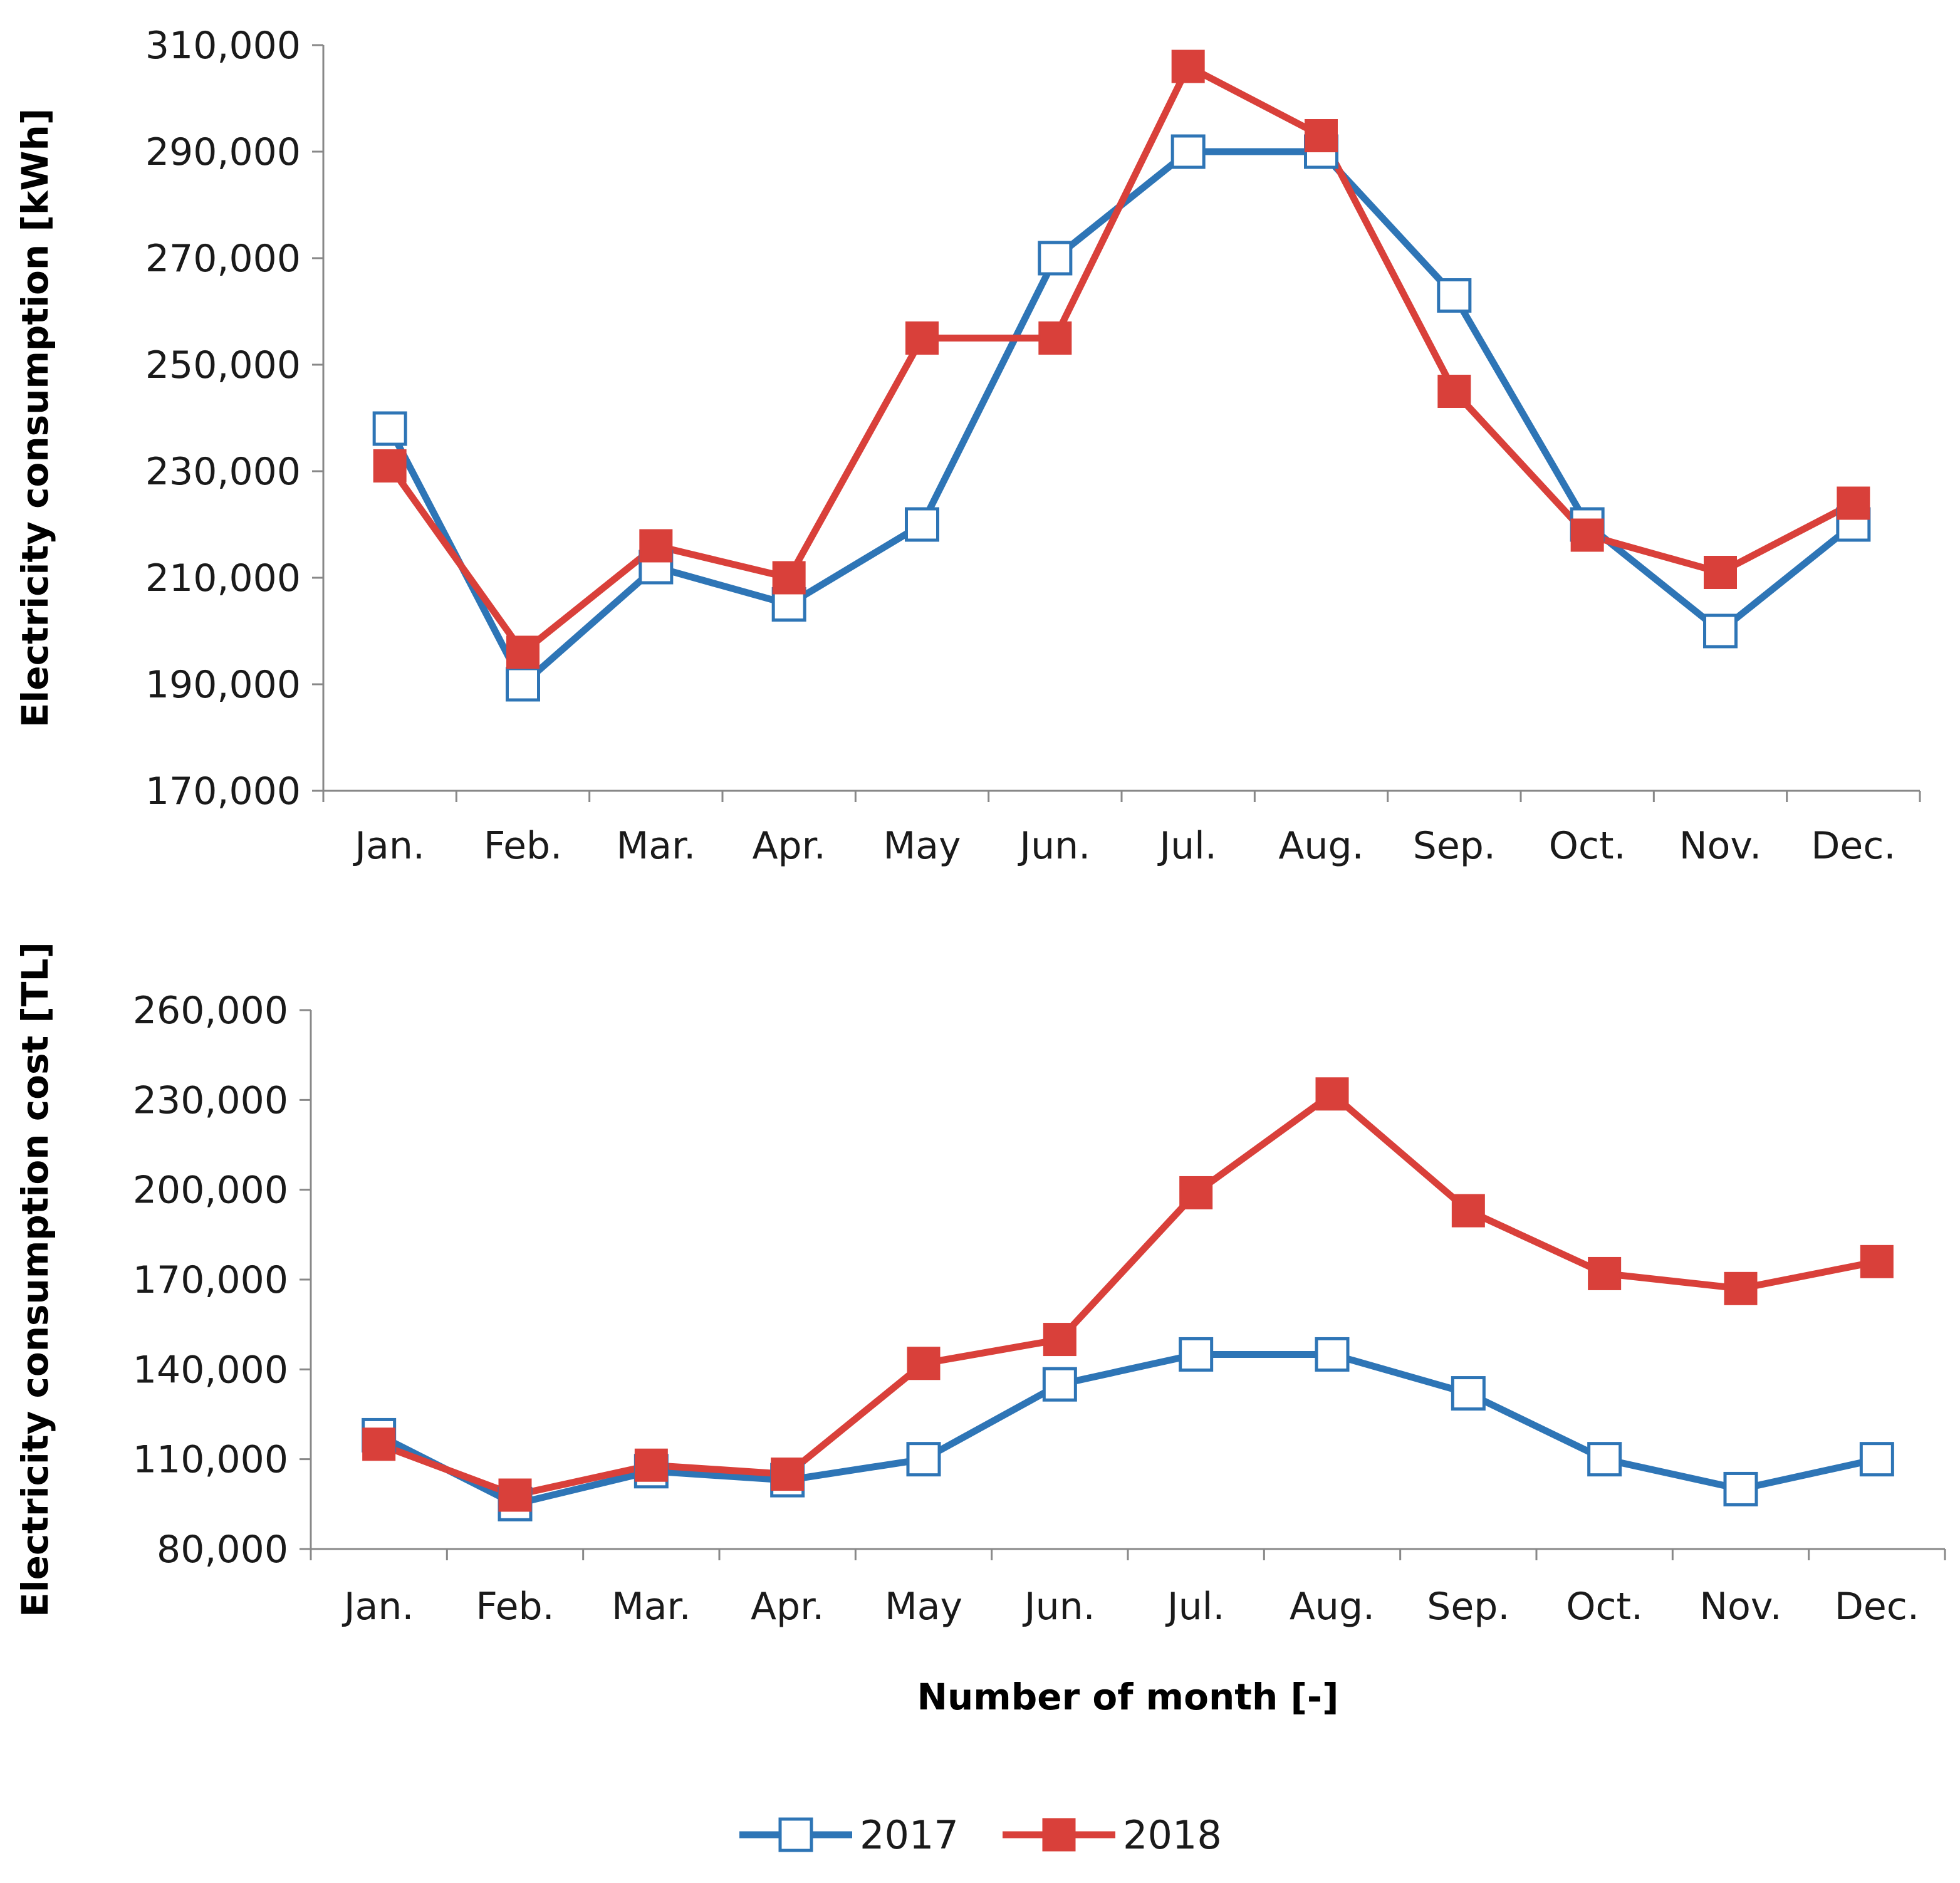 Image resolution: width=1960 pixels, height=1883 pixels. Describe the element at coordinates (223, 578) in the screenshot. I see `y-tick-label: 210,000` at that location.